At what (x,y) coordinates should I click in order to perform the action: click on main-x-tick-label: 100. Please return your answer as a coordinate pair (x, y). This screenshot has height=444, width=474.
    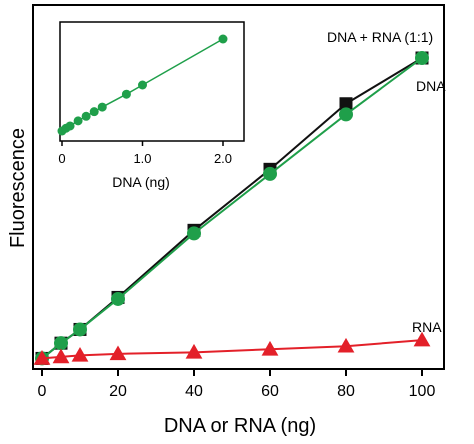
    Looking at the image, I should click on (422, 391).